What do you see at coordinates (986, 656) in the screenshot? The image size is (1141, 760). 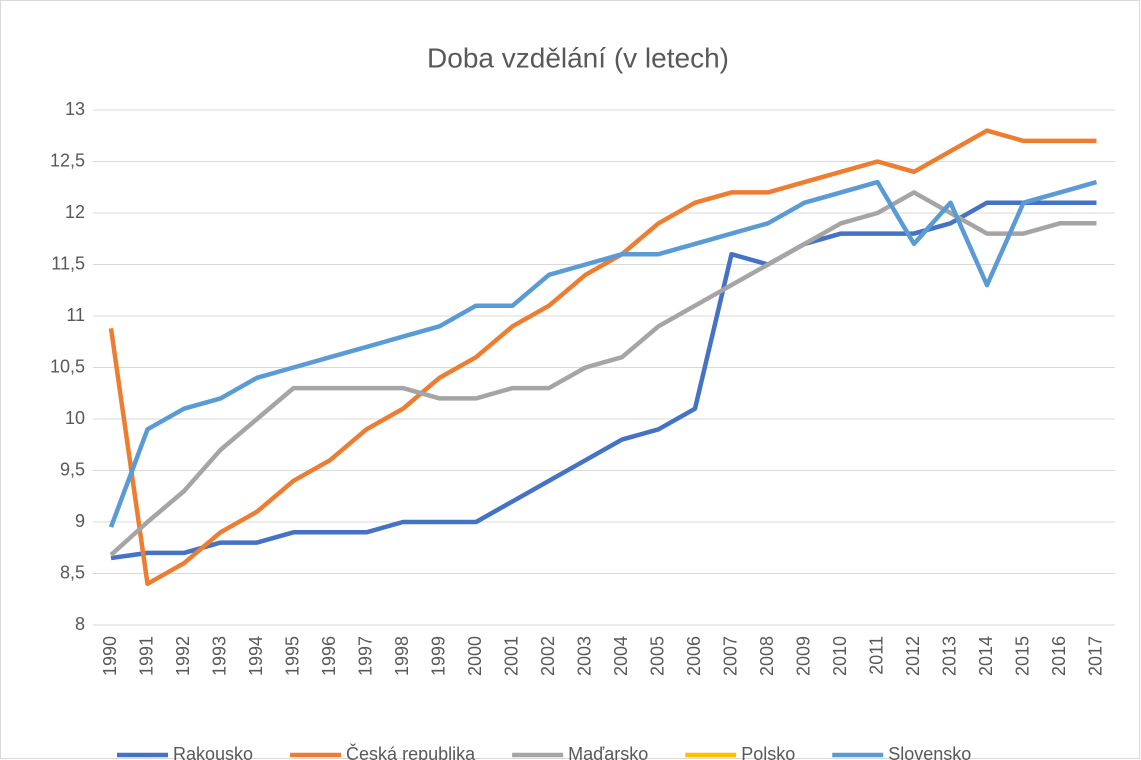 I see `x-tick-label: 2014` at bounding box center [986, 656].